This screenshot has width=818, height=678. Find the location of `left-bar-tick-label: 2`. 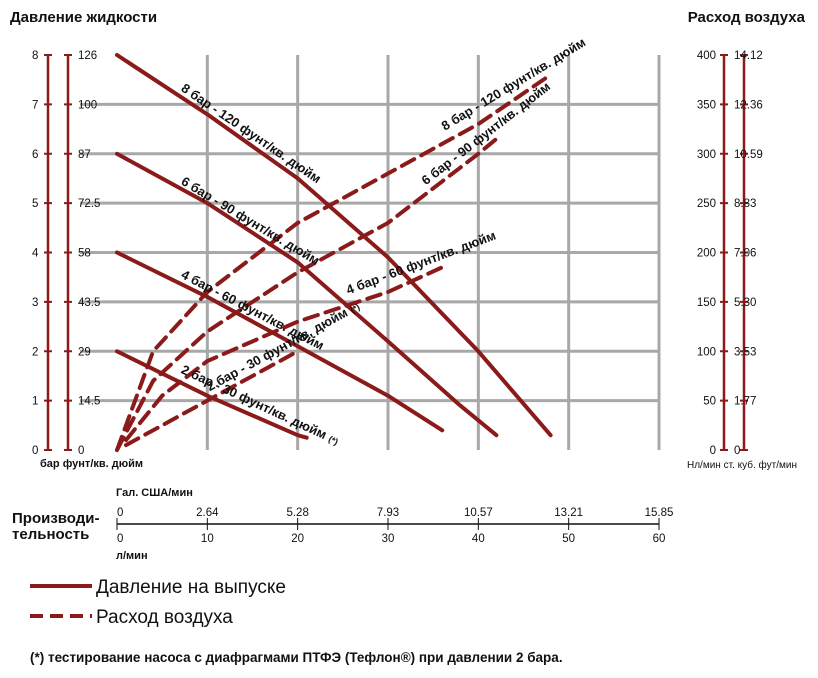

left-bar-tick-label: 2 is located at coordinates (35, 352).